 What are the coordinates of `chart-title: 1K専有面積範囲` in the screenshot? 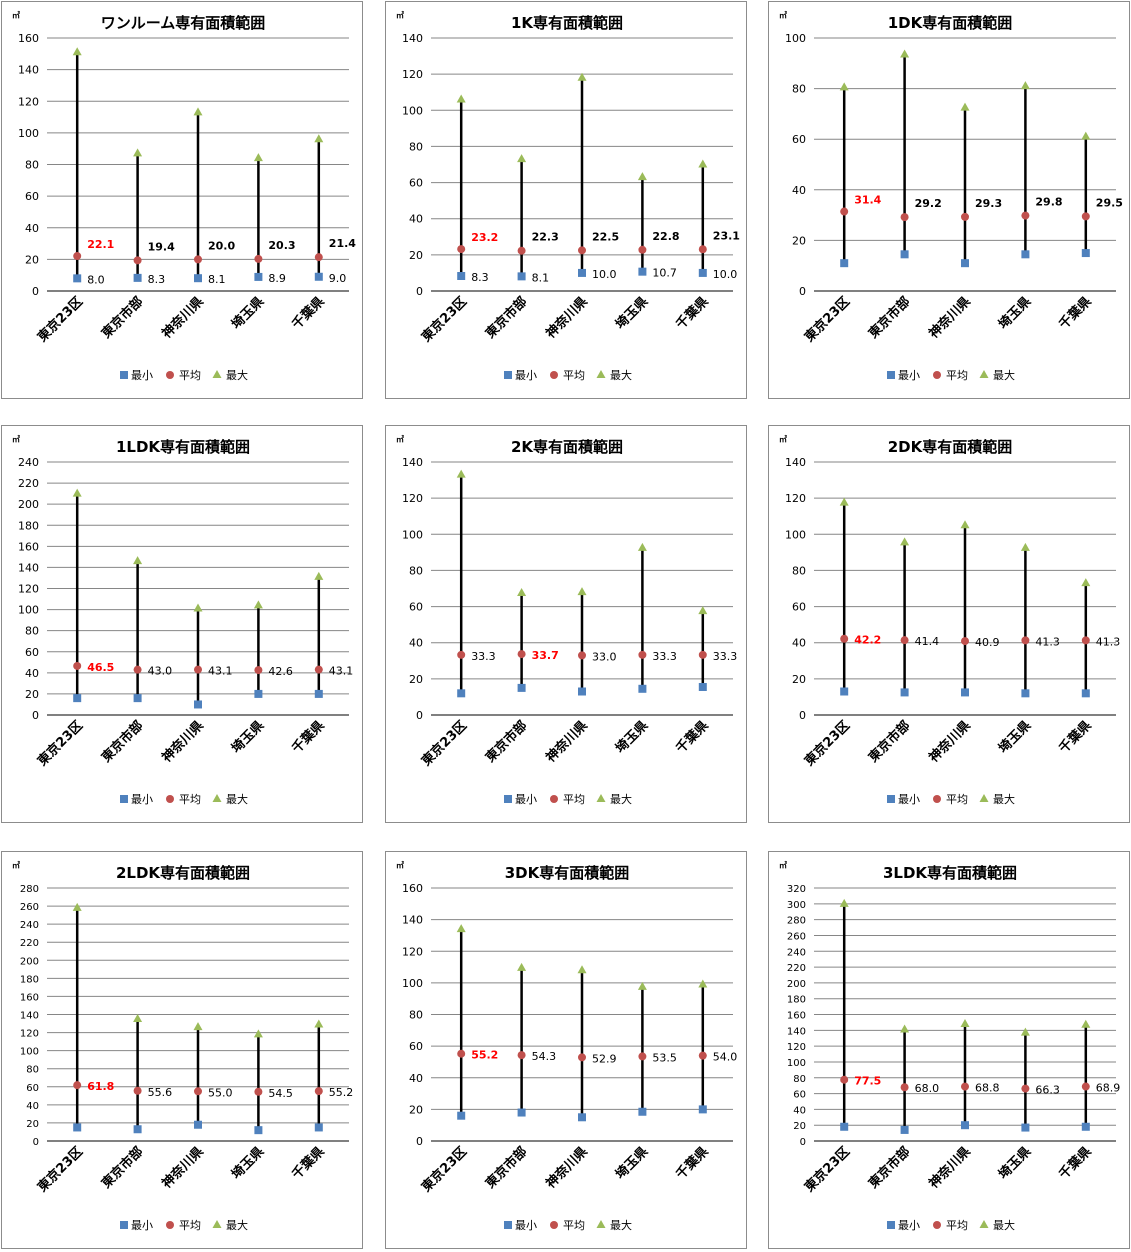 It's located at (567, 23).